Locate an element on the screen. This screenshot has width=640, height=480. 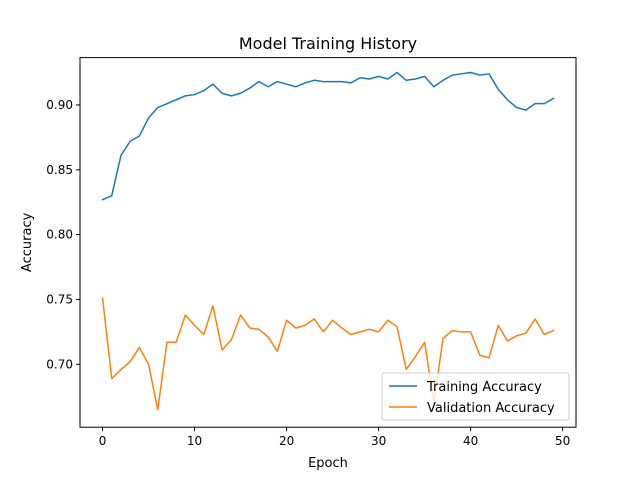
y-tick-label: 0.75 is located at coordinates (59, 299).